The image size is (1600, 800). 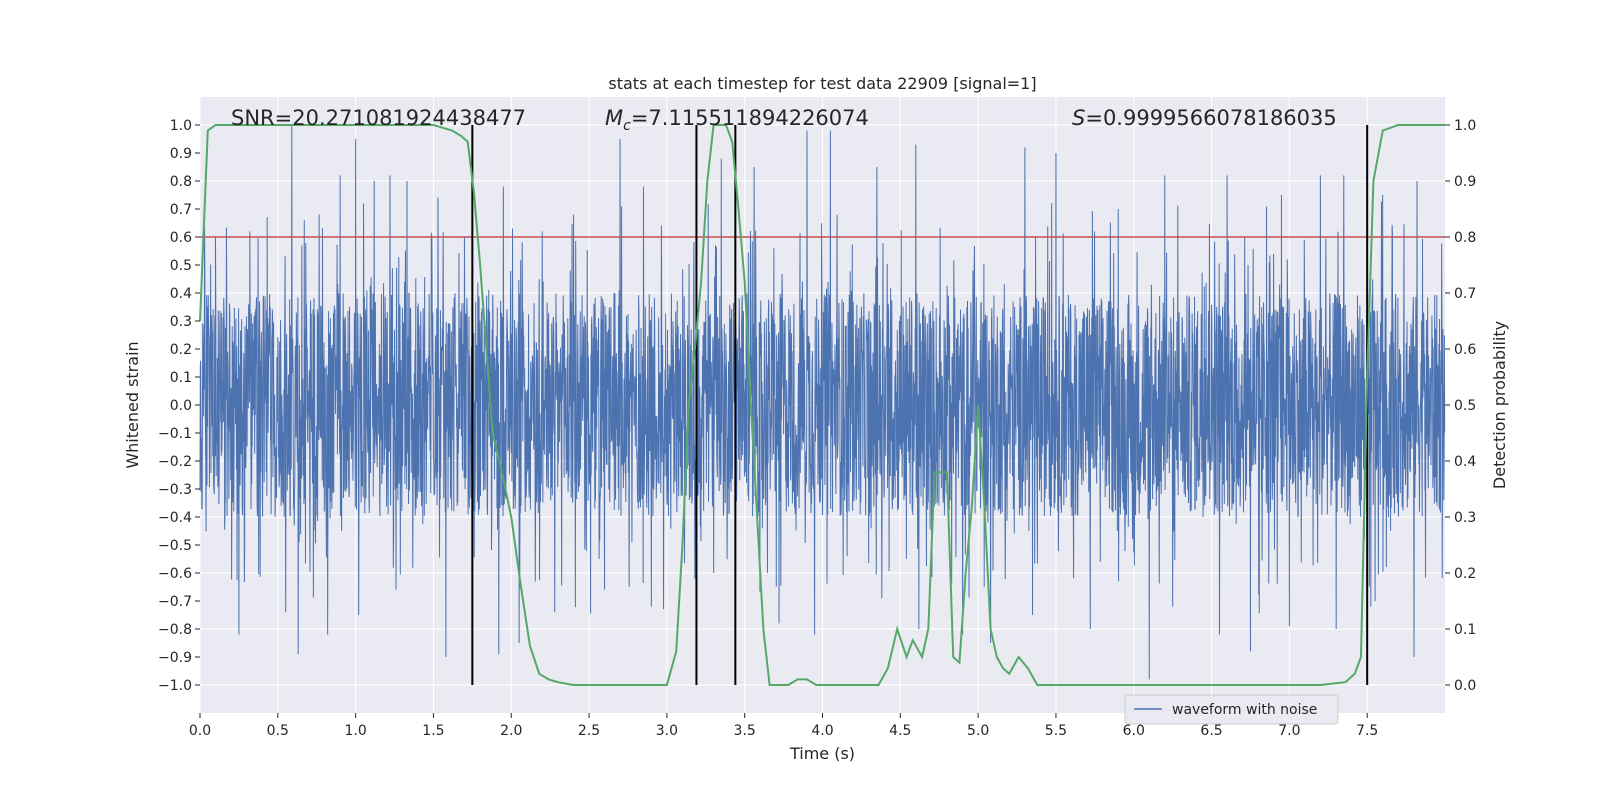 I want to click on y-tick-label: 0.1, so click(x=181, y=378).